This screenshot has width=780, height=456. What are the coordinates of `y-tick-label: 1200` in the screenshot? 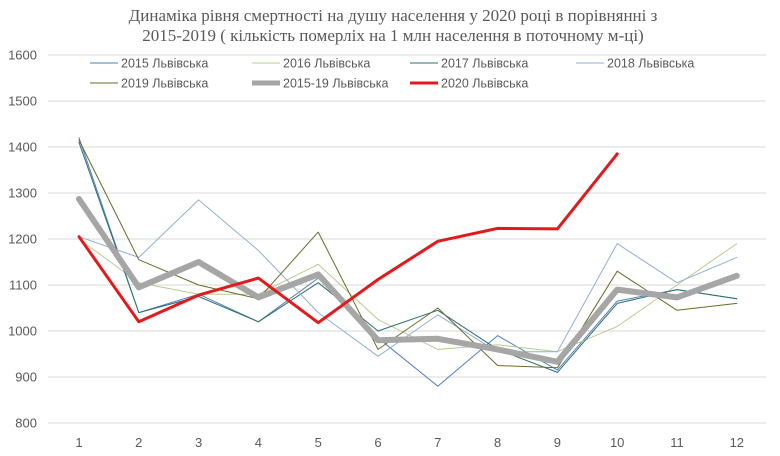 It's located at (22, 239).